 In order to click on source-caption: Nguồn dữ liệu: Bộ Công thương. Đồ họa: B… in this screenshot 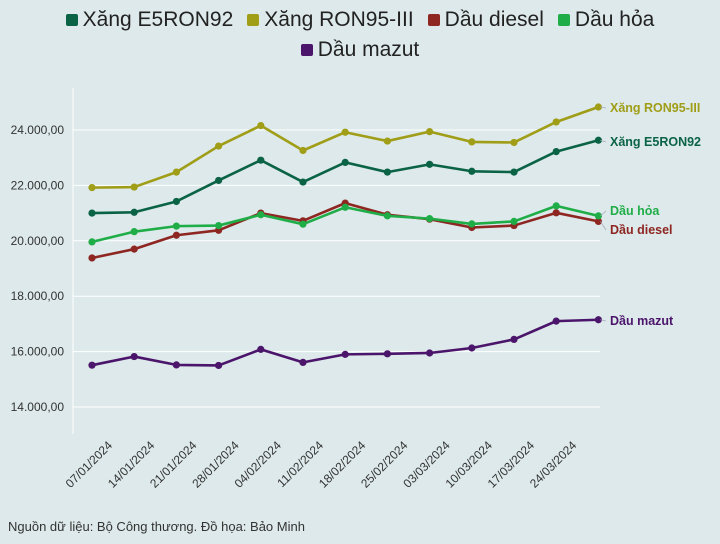, I will do `click(156, 526)`.